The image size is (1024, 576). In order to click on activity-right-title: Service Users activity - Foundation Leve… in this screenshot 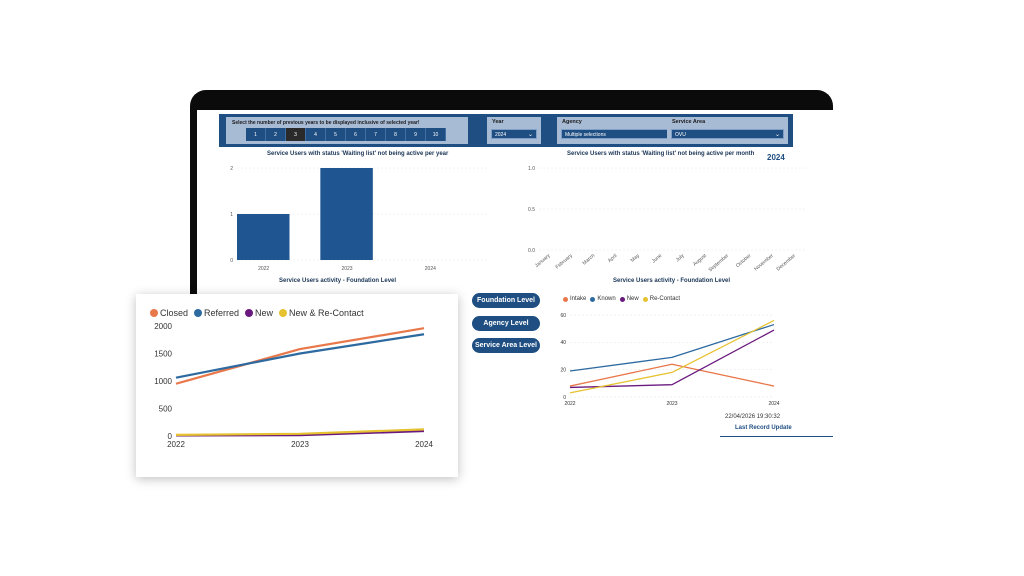, I will do `click(672, 281)`.